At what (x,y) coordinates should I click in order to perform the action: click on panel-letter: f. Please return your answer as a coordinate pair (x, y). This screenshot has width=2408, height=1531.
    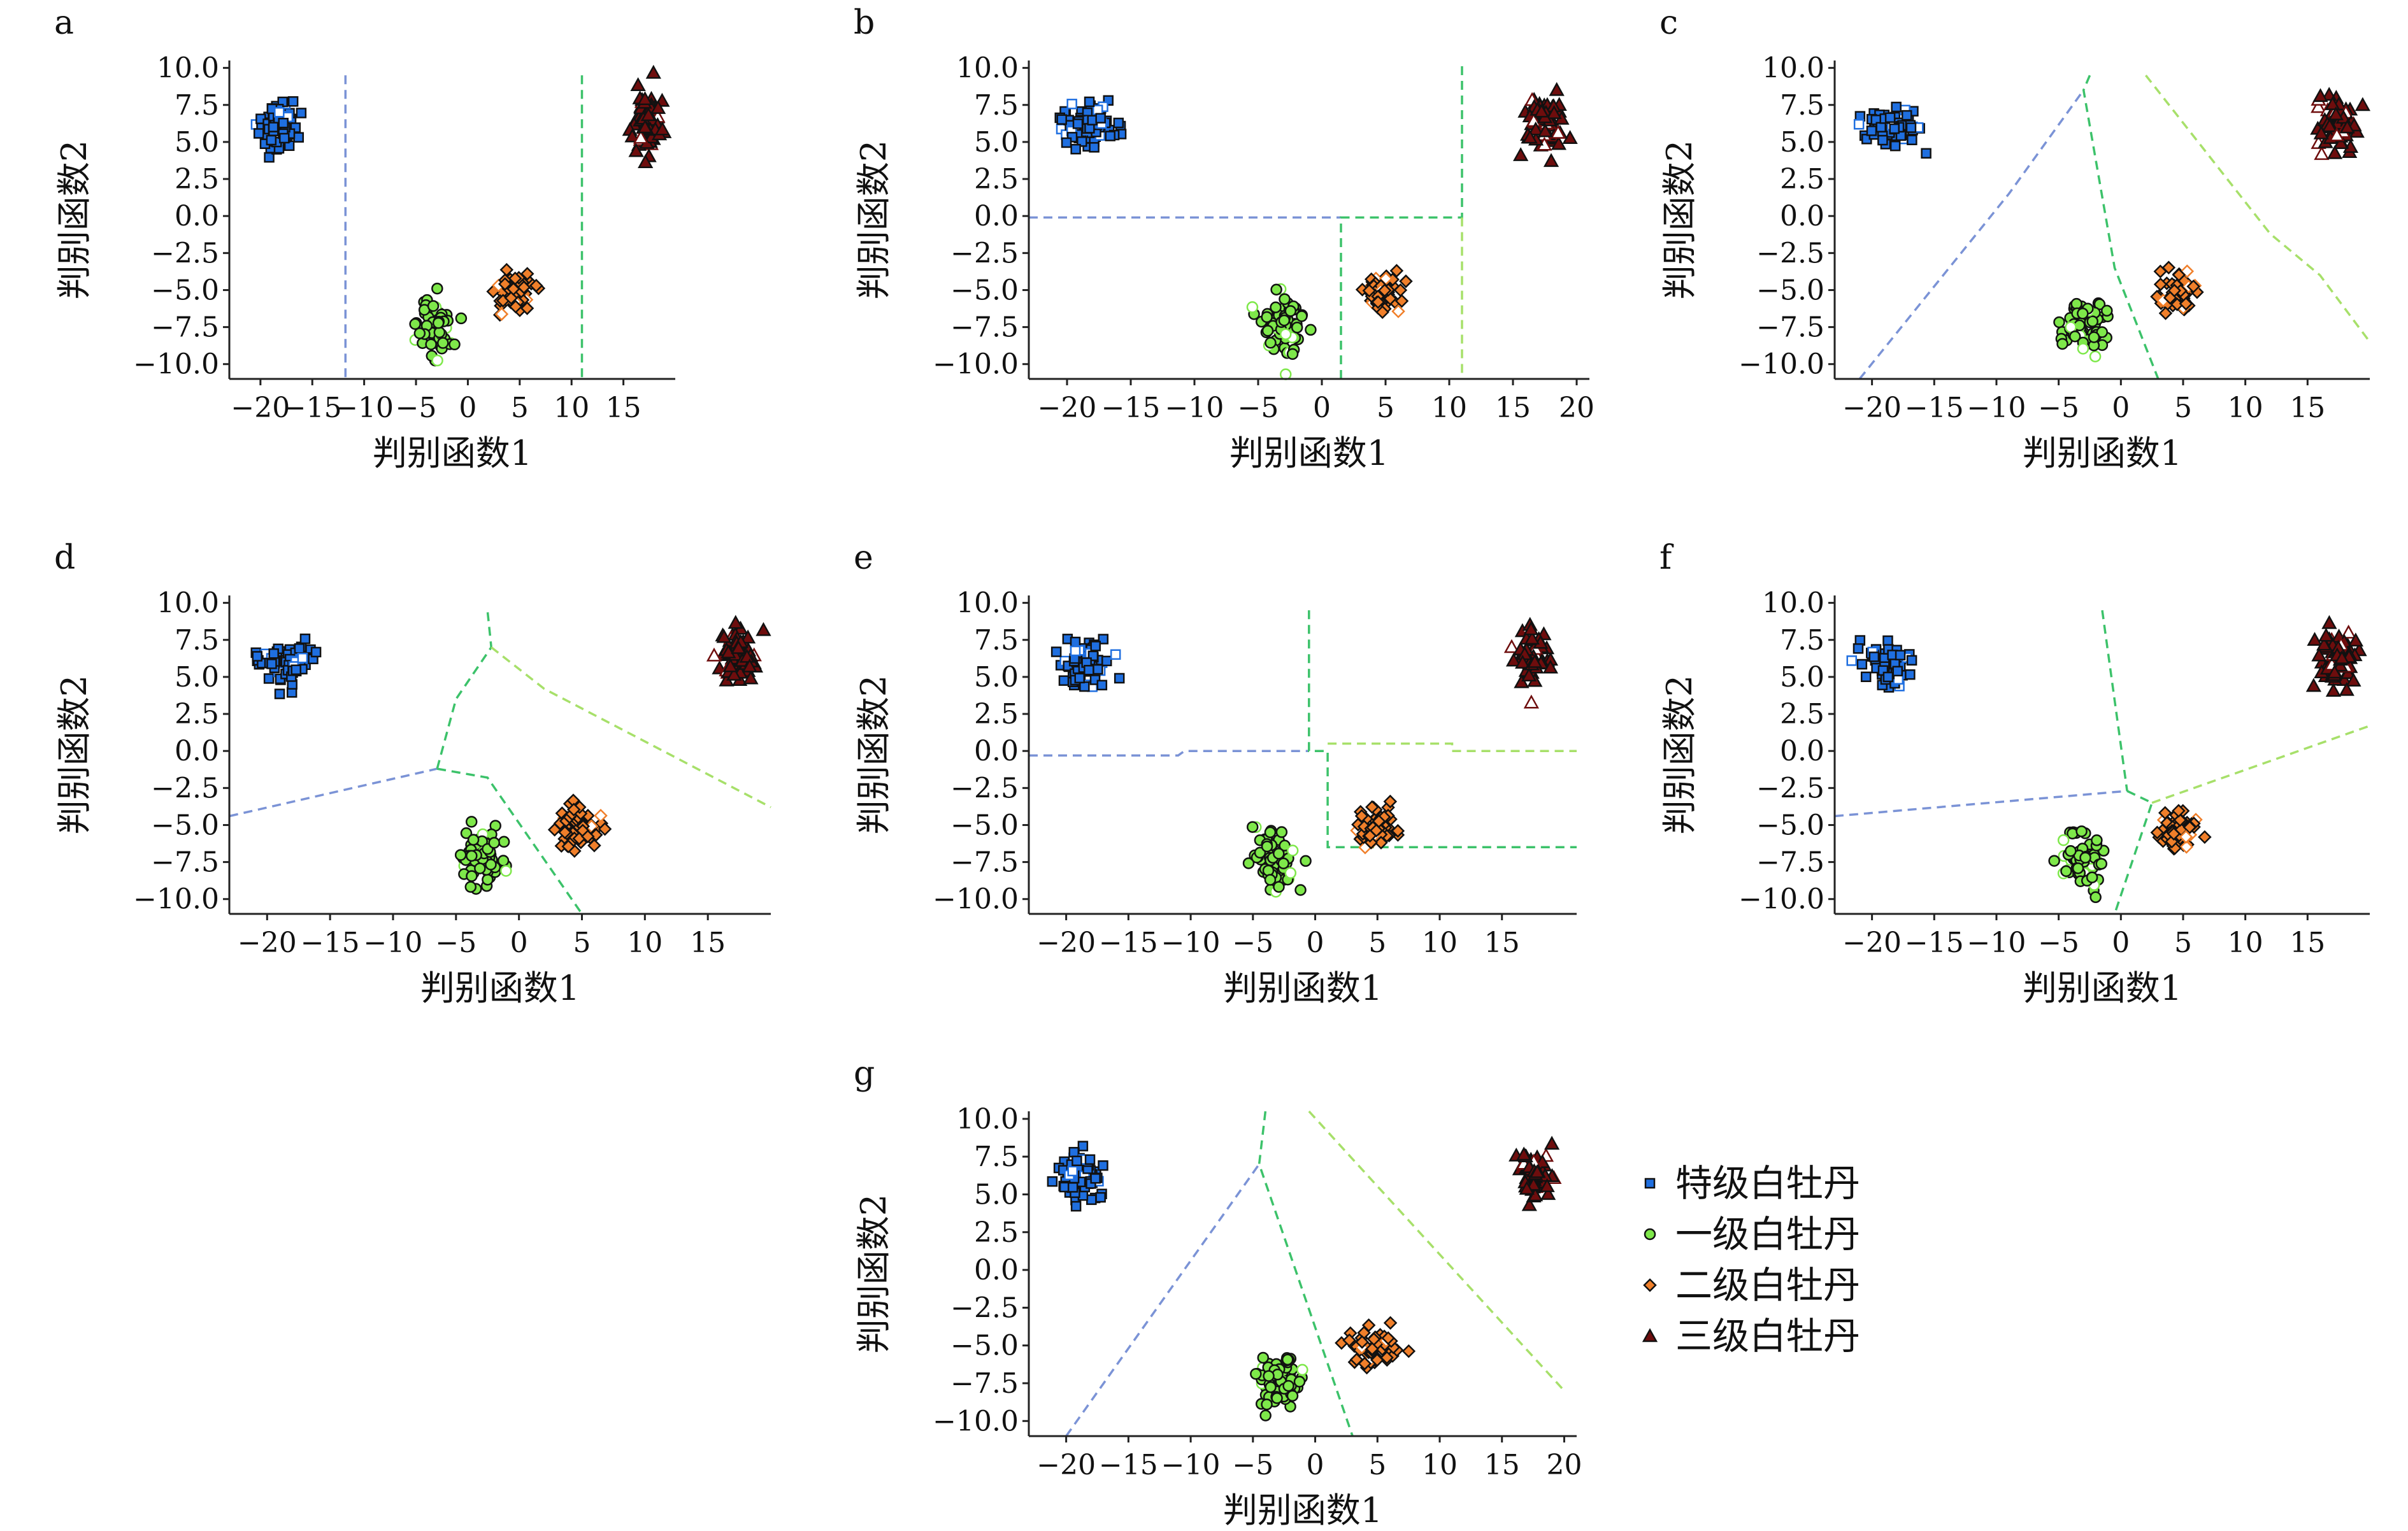
    Looking at the image, I should click on (1667, 558).